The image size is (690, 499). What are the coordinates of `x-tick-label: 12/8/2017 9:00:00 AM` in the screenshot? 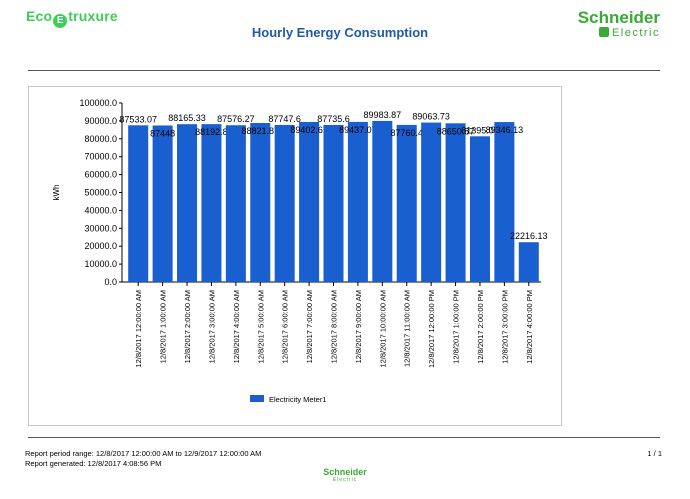 It's located at (358, 326).